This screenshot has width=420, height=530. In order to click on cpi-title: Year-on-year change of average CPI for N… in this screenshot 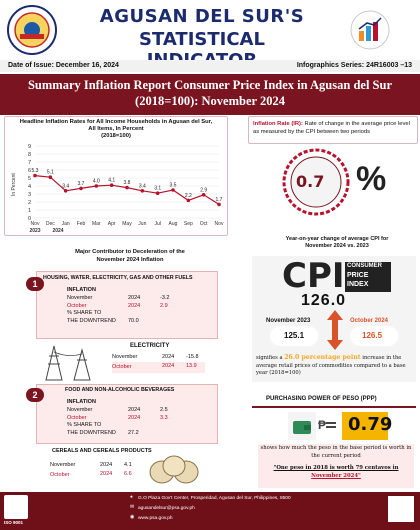, I will do `click(337, 242)`.